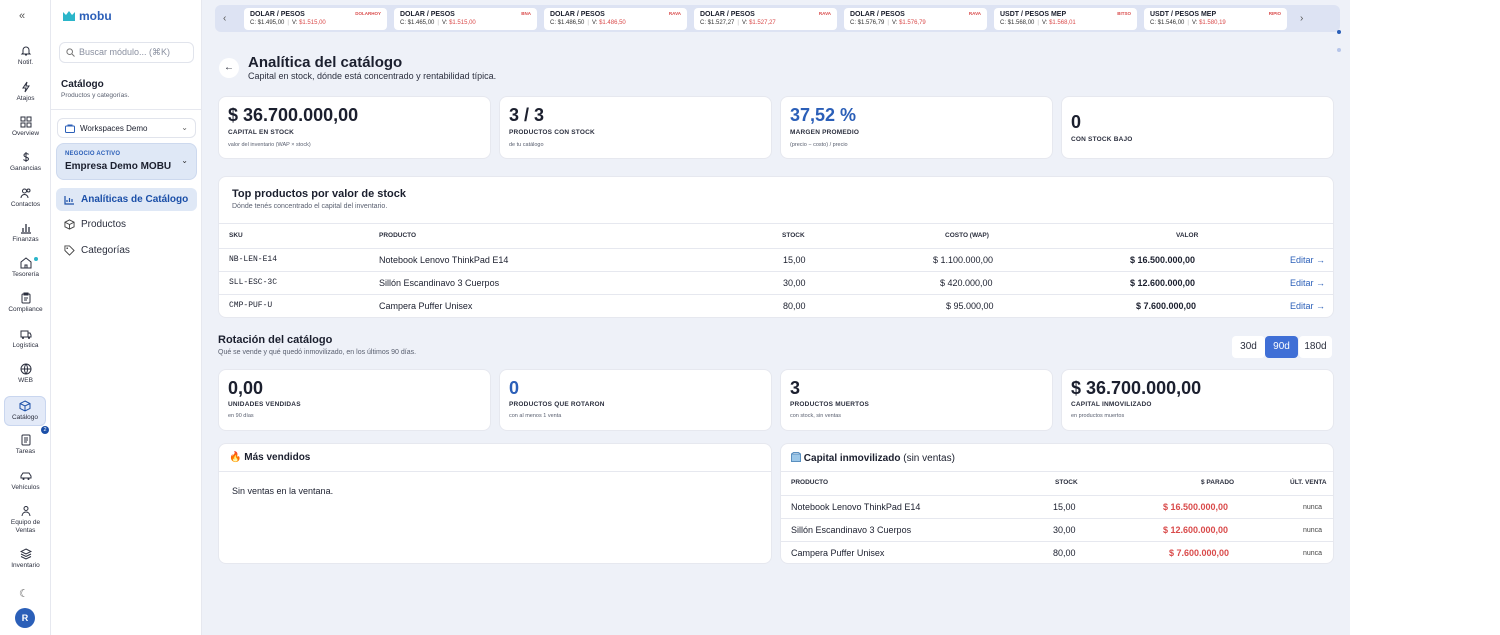 This screenshot has height=635, width=1500. What do you see at coordinates (830, 404) in the screenshot?
I see `kpi-label: PRODUCTOS MUERTOS` at bounding box center [830, 404].